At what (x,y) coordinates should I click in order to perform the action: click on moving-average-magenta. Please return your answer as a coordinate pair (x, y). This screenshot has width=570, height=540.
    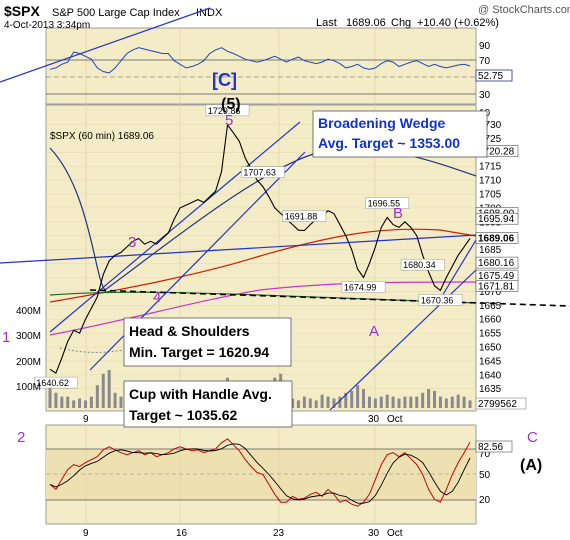
    Looking at the image, I should click on (263, 308).